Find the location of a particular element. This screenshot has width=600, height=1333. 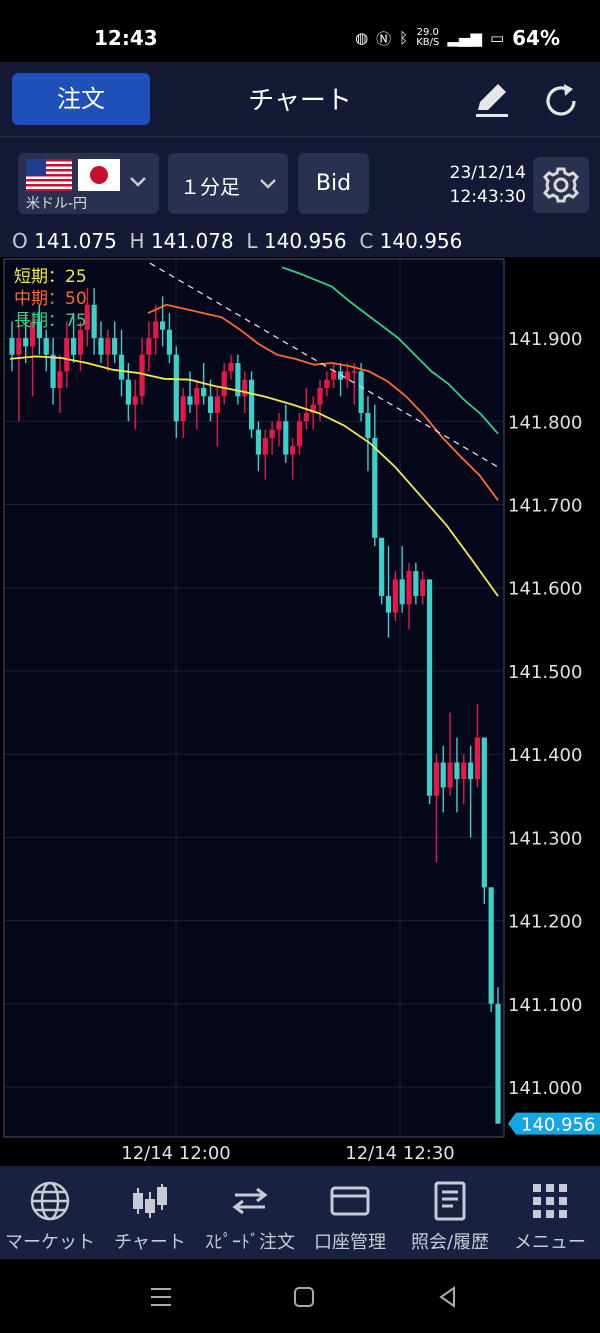

legend-mid-ma: 中期：50 is located at coordinates (50, 299).